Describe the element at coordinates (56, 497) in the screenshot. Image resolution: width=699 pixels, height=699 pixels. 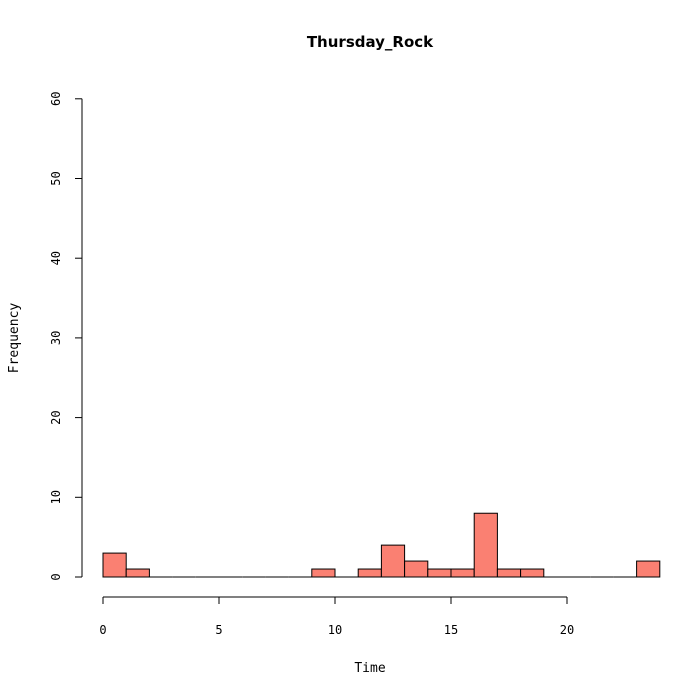
I see `y-tick-label: 10` at that location.